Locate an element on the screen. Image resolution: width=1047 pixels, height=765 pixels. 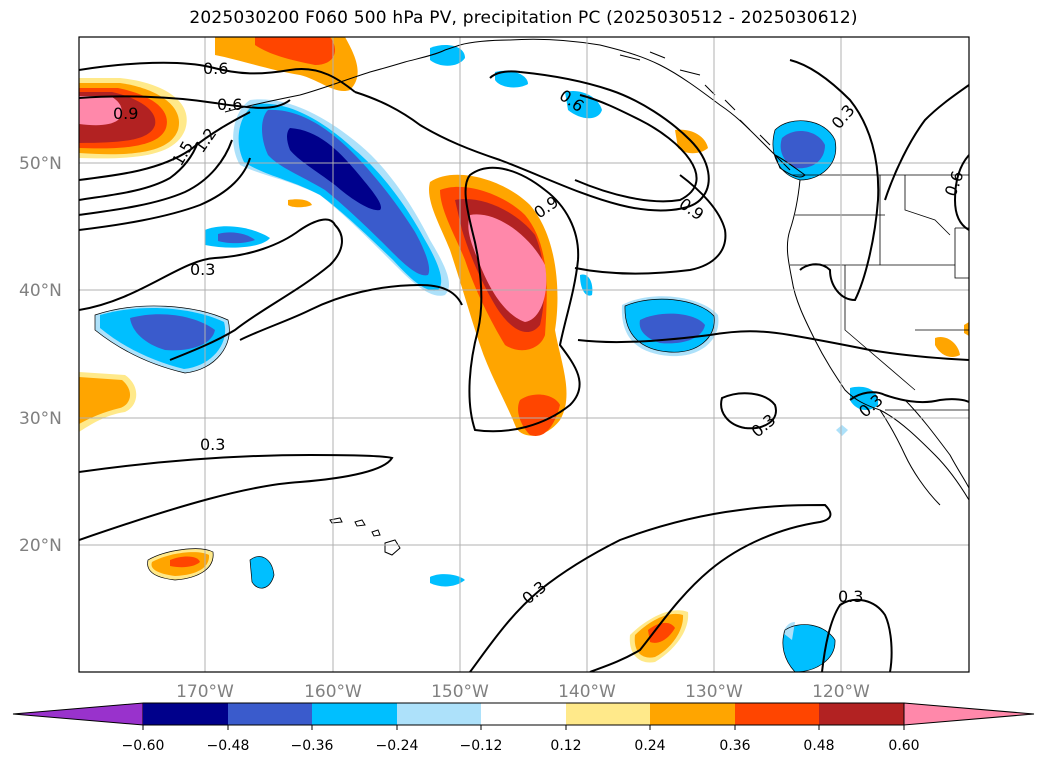
lat-label: 20°N is located at coordinates (40, 546).